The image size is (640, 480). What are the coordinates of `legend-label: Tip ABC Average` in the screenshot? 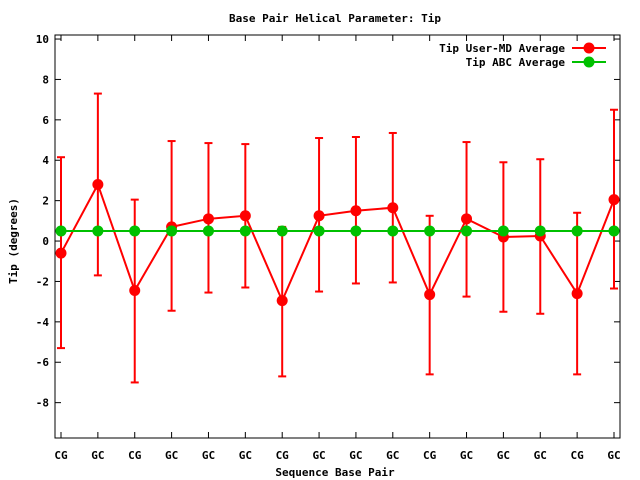 It's located at (516, 62).